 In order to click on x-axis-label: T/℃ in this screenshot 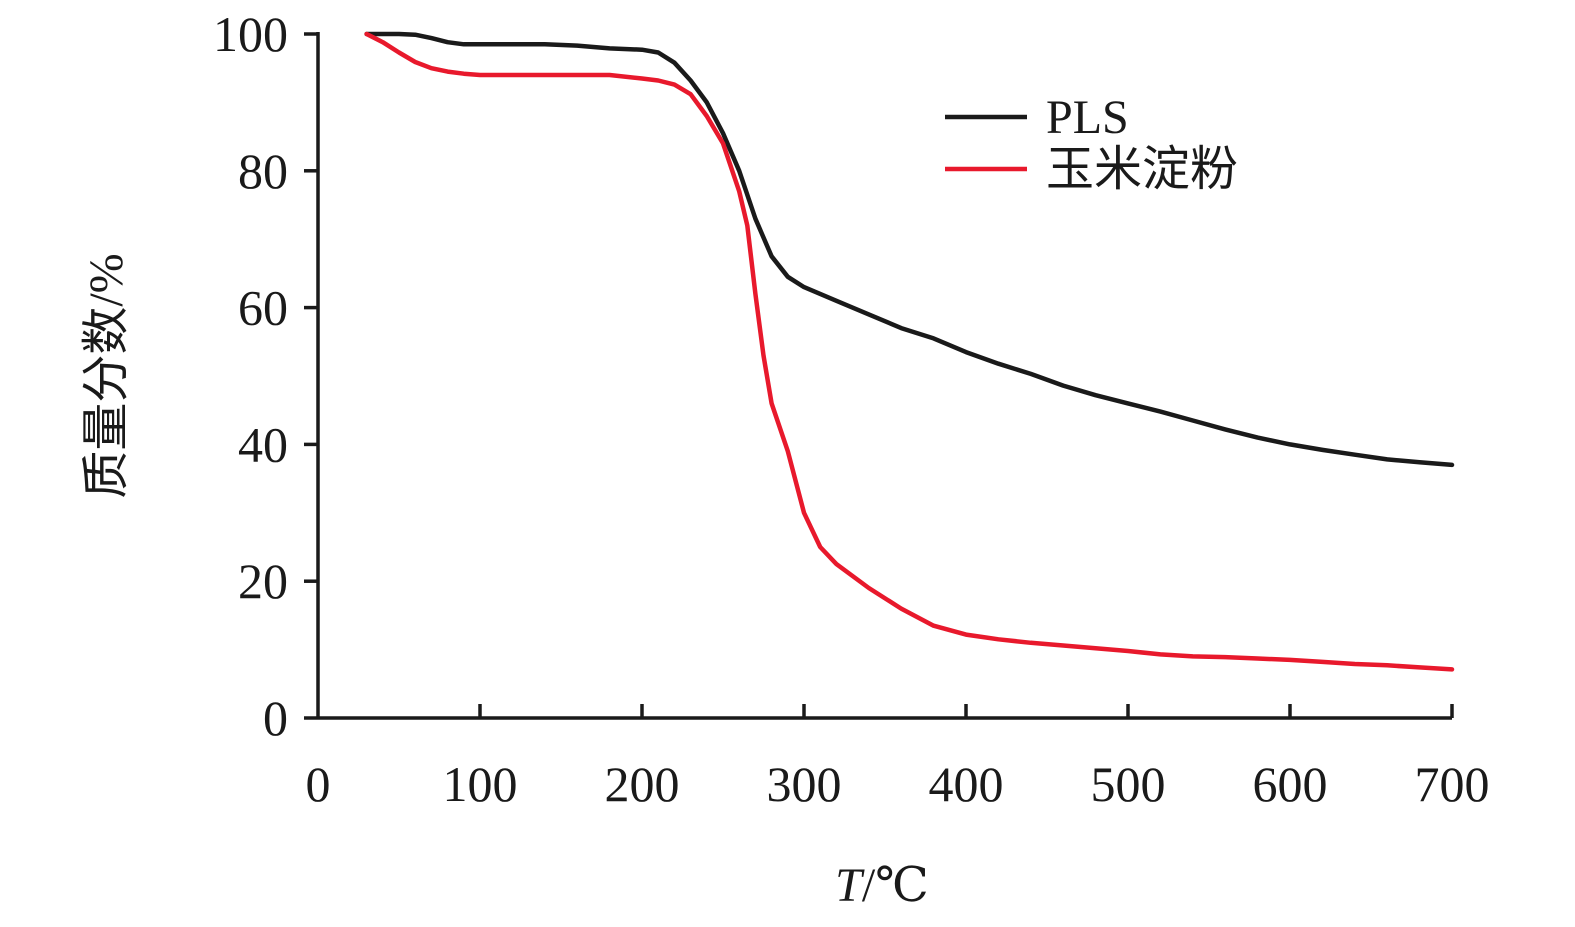, I will do `click(882, 885)`.